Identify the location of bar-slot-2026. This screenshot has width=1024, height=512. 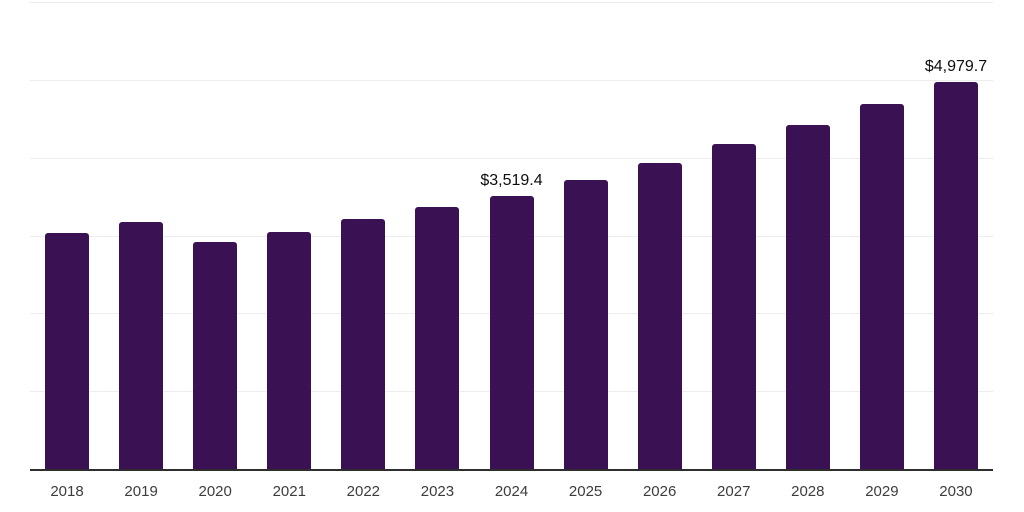
(660, 236).